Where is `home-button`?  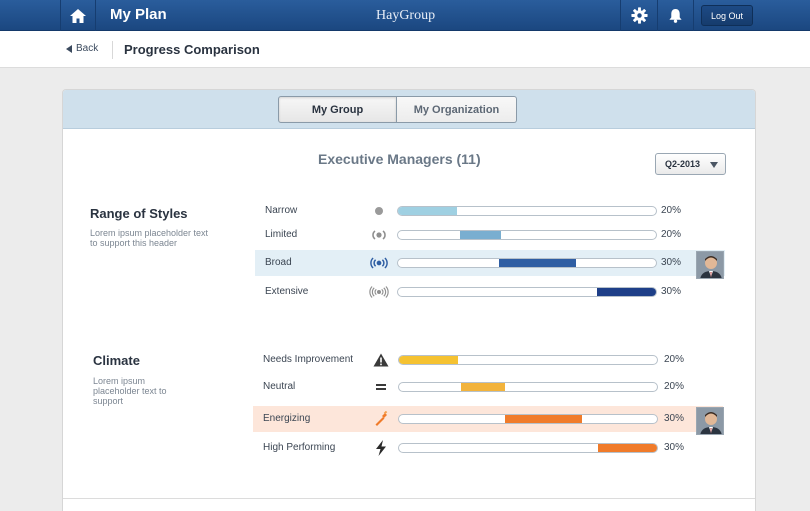
home-button is located at coordinates (78, 15).